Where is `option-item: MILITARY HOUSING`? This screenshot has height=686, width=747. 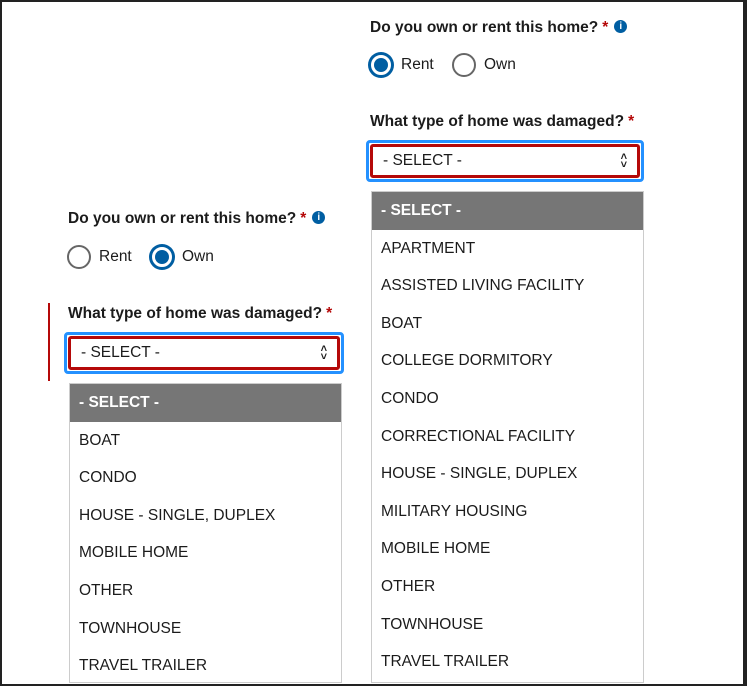 option-item: MILITARY HOUSING is located at coordinates (454, 511).